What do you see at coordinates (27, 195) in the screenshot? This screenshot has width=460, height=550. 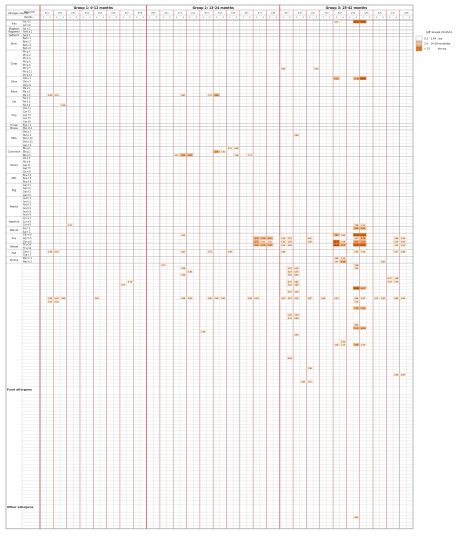 I see `allergen-component-label: Gal d 5` at bounding box center [27, 195].